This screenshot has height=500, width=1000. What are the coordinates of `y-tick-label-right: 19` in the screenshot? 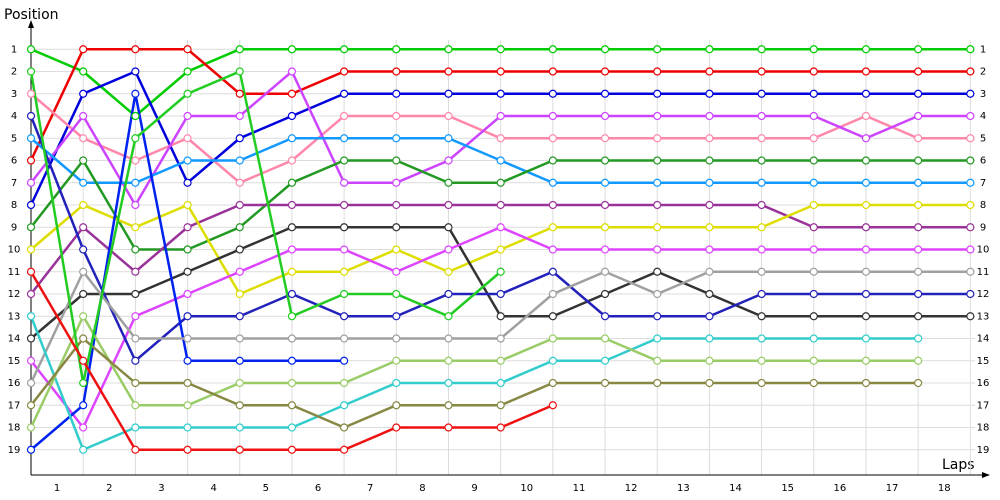 It's located at (983, 450).